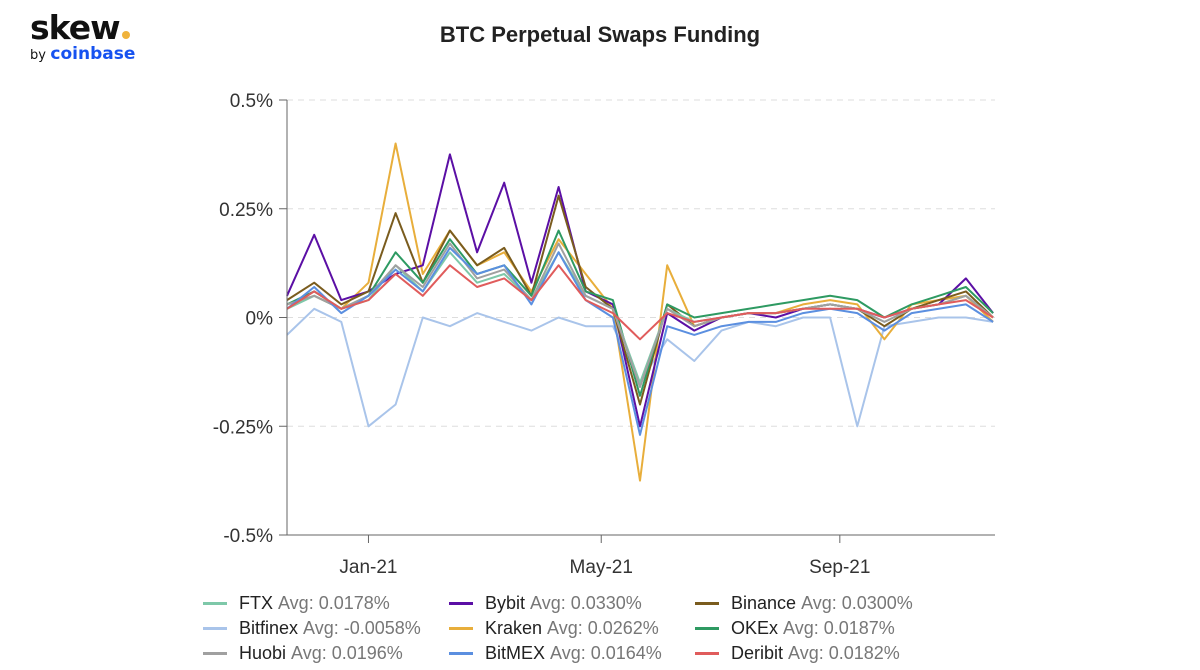 This screenshot has width=1200, height=670. I want to click on legend-item-binance: Binance Avg: 0.0300%, so click(825, 603).